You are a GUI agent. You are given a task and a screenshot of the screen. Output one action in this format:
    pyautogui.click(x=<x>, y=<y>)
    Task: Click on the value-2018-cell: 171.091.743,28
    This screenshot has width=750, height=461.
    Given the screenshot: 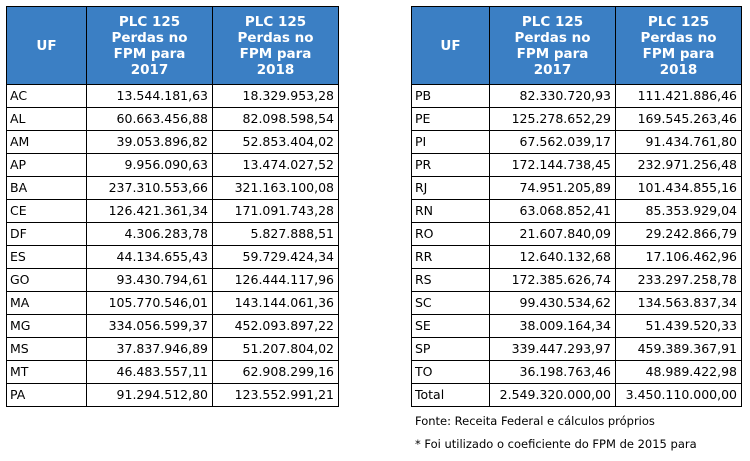 What is the action you would take?
    pyautogui.click(x=275, y=211)
    